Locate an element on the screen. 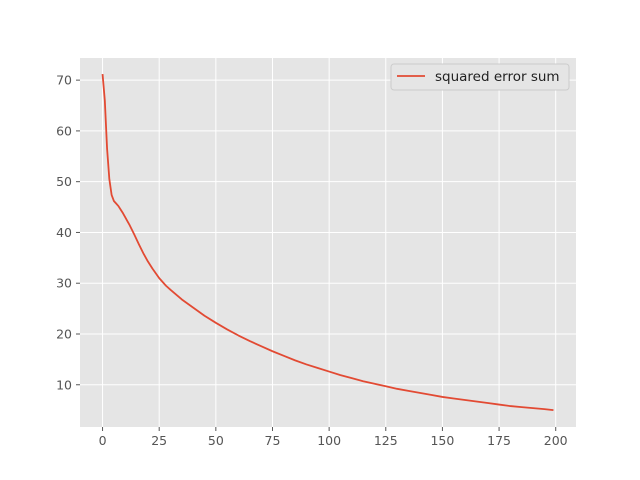  y-tick-label: 10 is located at coordinates (64, 384).